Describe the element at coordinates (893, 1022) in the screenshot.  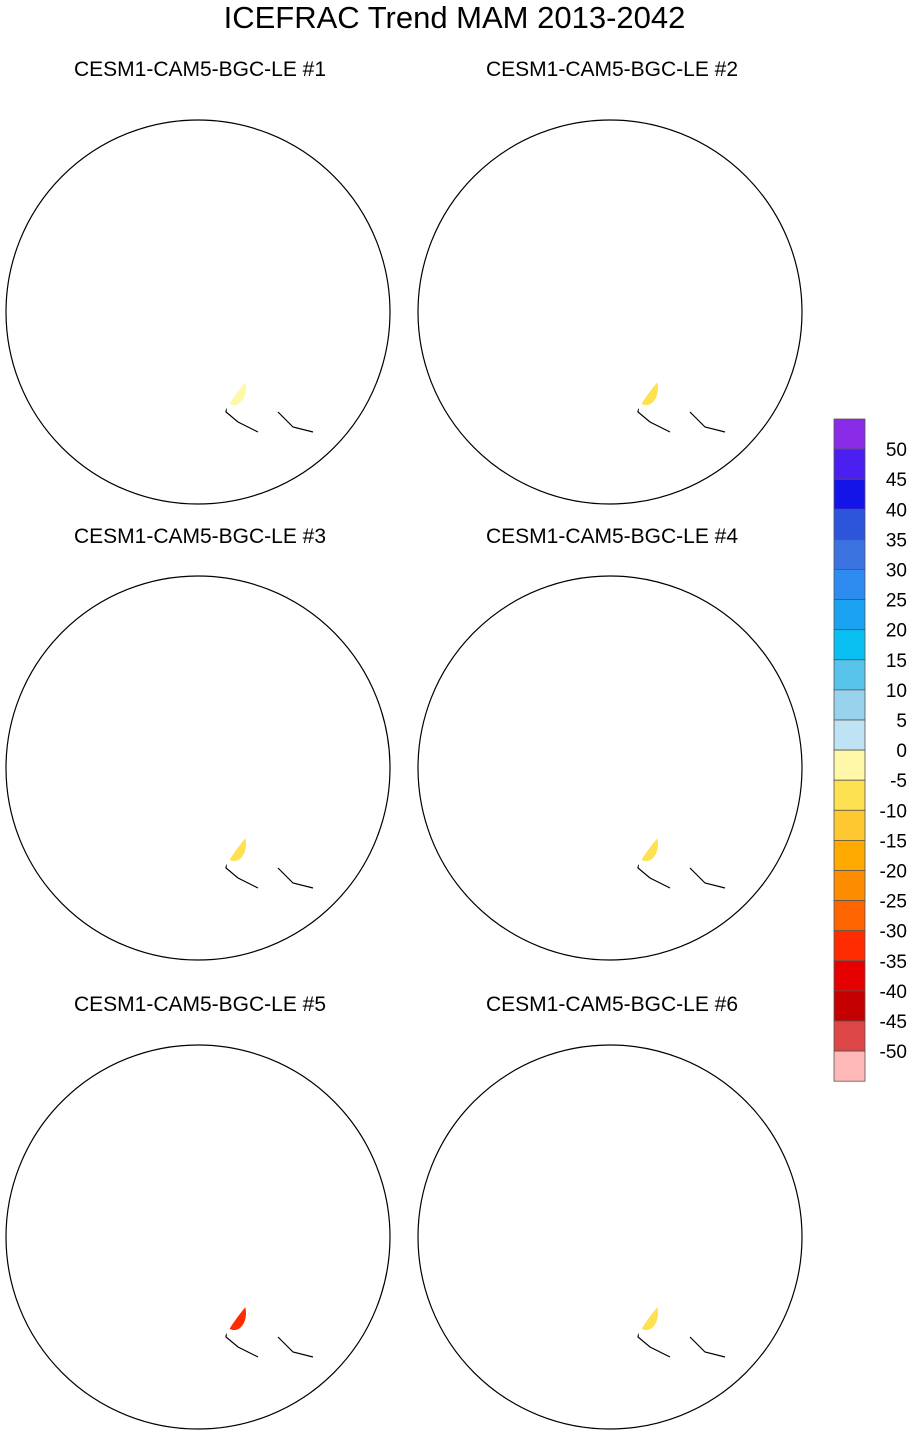
I see `colorbar-tick-label: -45` at that location.